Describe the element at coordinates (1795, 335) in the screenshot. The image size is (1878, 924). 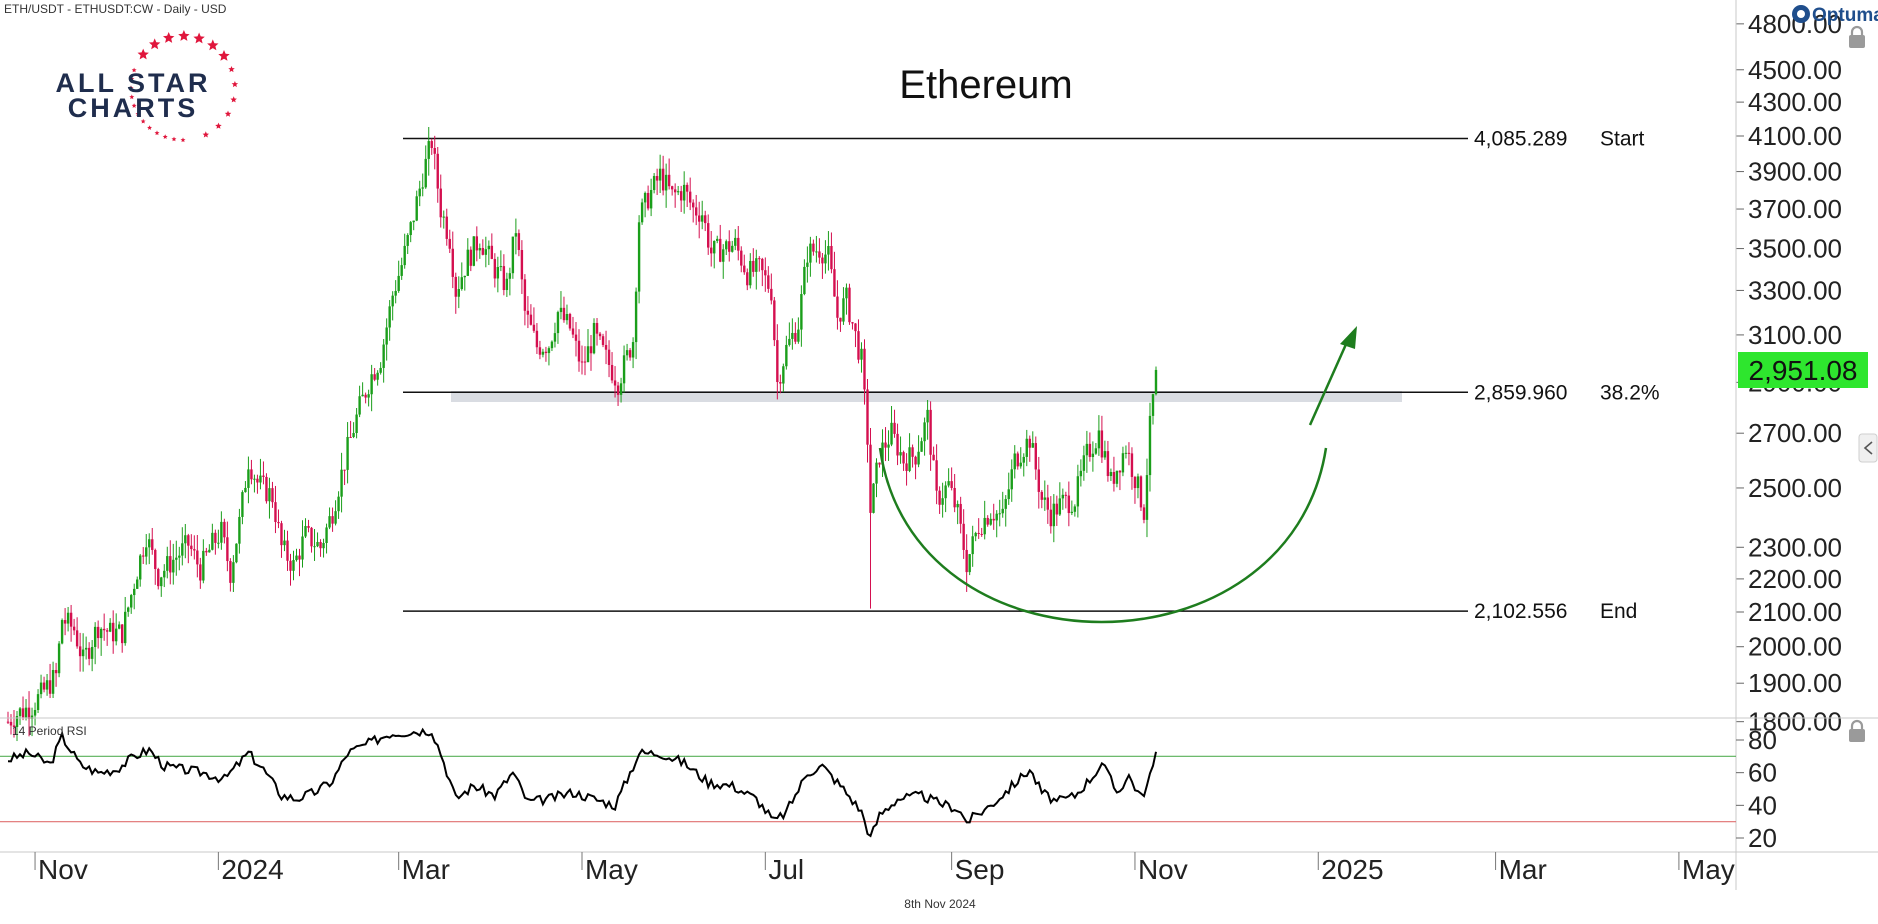
I see `price-tick-label: 3100.00` at that location.